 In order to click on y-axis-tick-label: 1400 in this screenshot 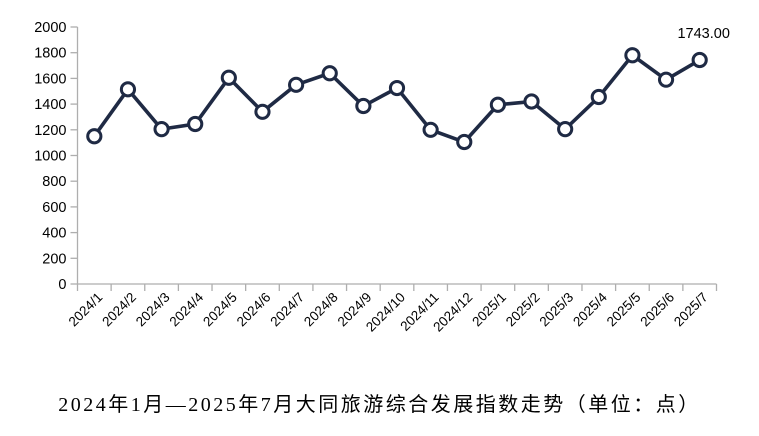, I will do `click(50, 105)`.